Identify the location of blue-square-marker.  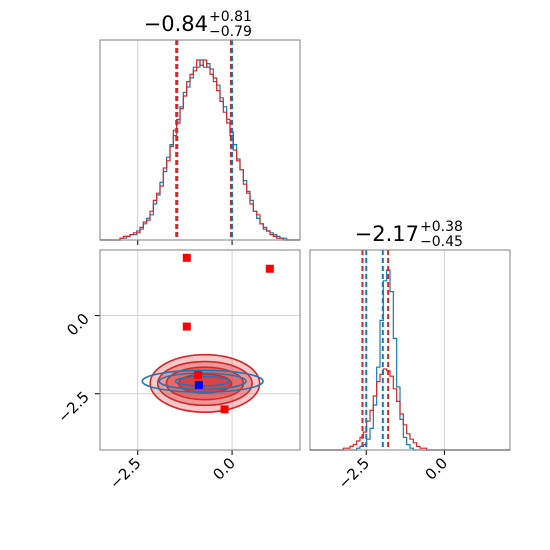
(198, 385).